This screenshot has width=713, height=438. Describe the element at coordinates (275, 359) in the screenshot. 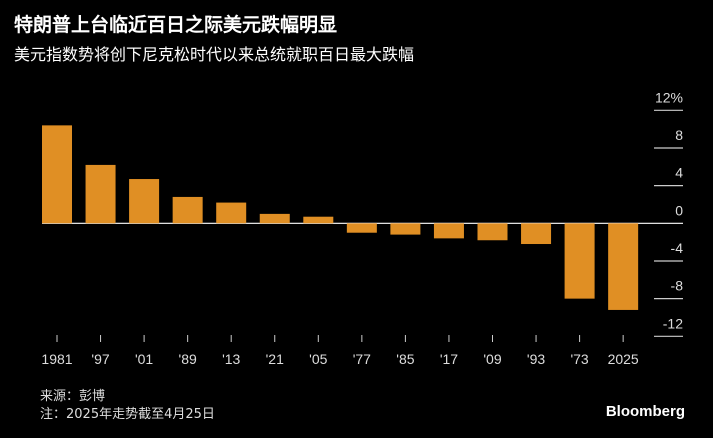

I see `x-tick-label: '21` at that location.